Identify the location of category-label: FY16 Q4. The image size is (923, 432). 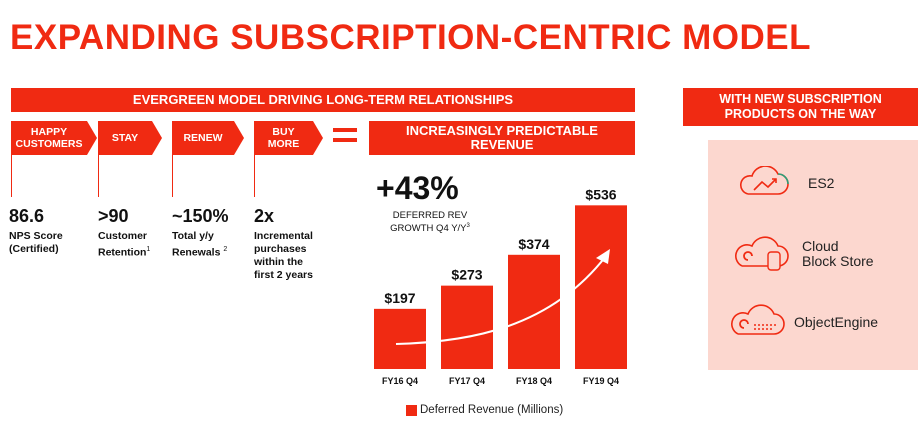
(400, 381).